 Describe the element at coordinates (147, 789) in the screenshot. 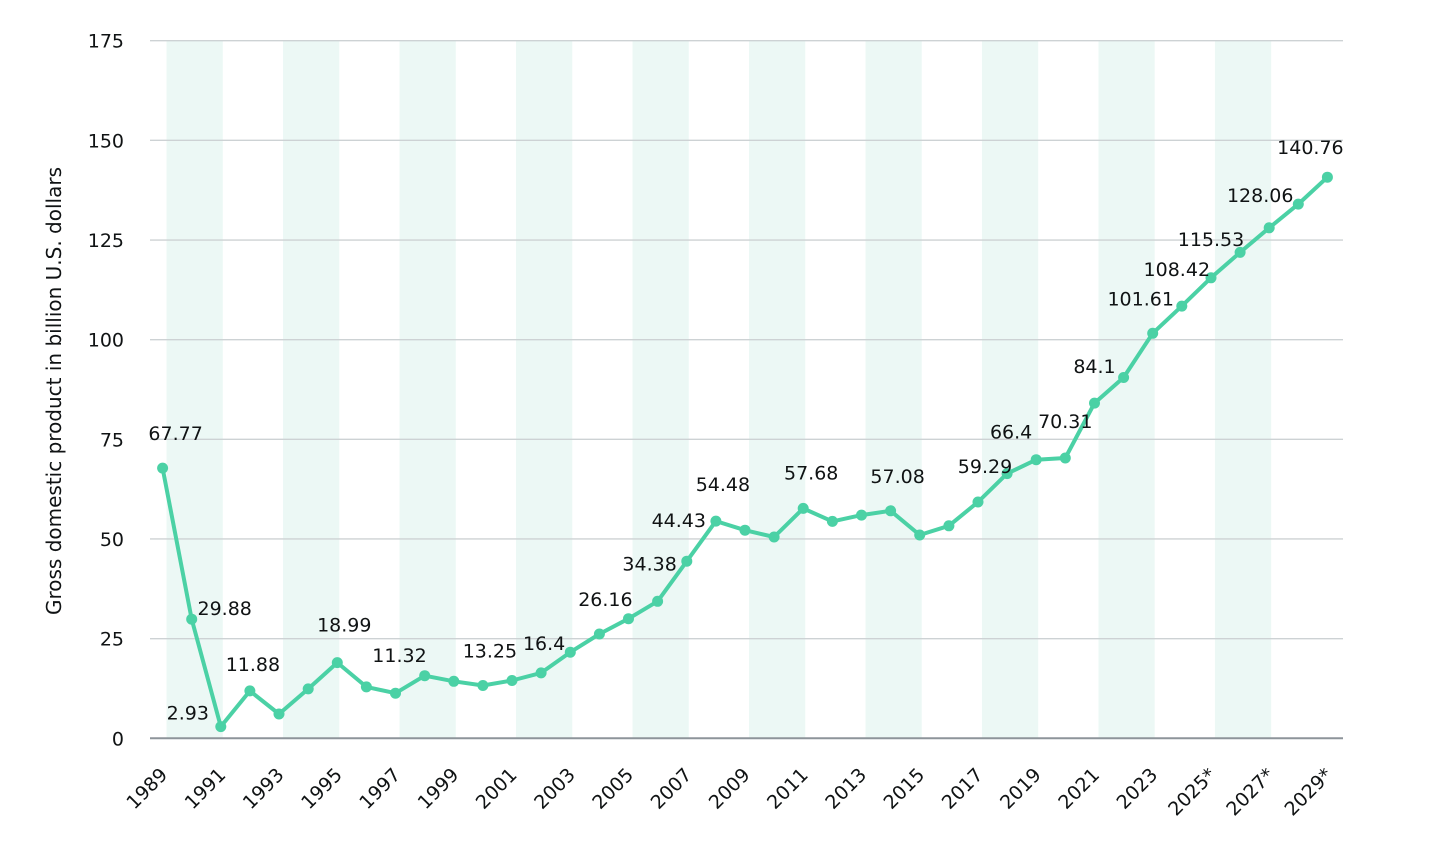

I see `x-tick-label: 1989` at that location.